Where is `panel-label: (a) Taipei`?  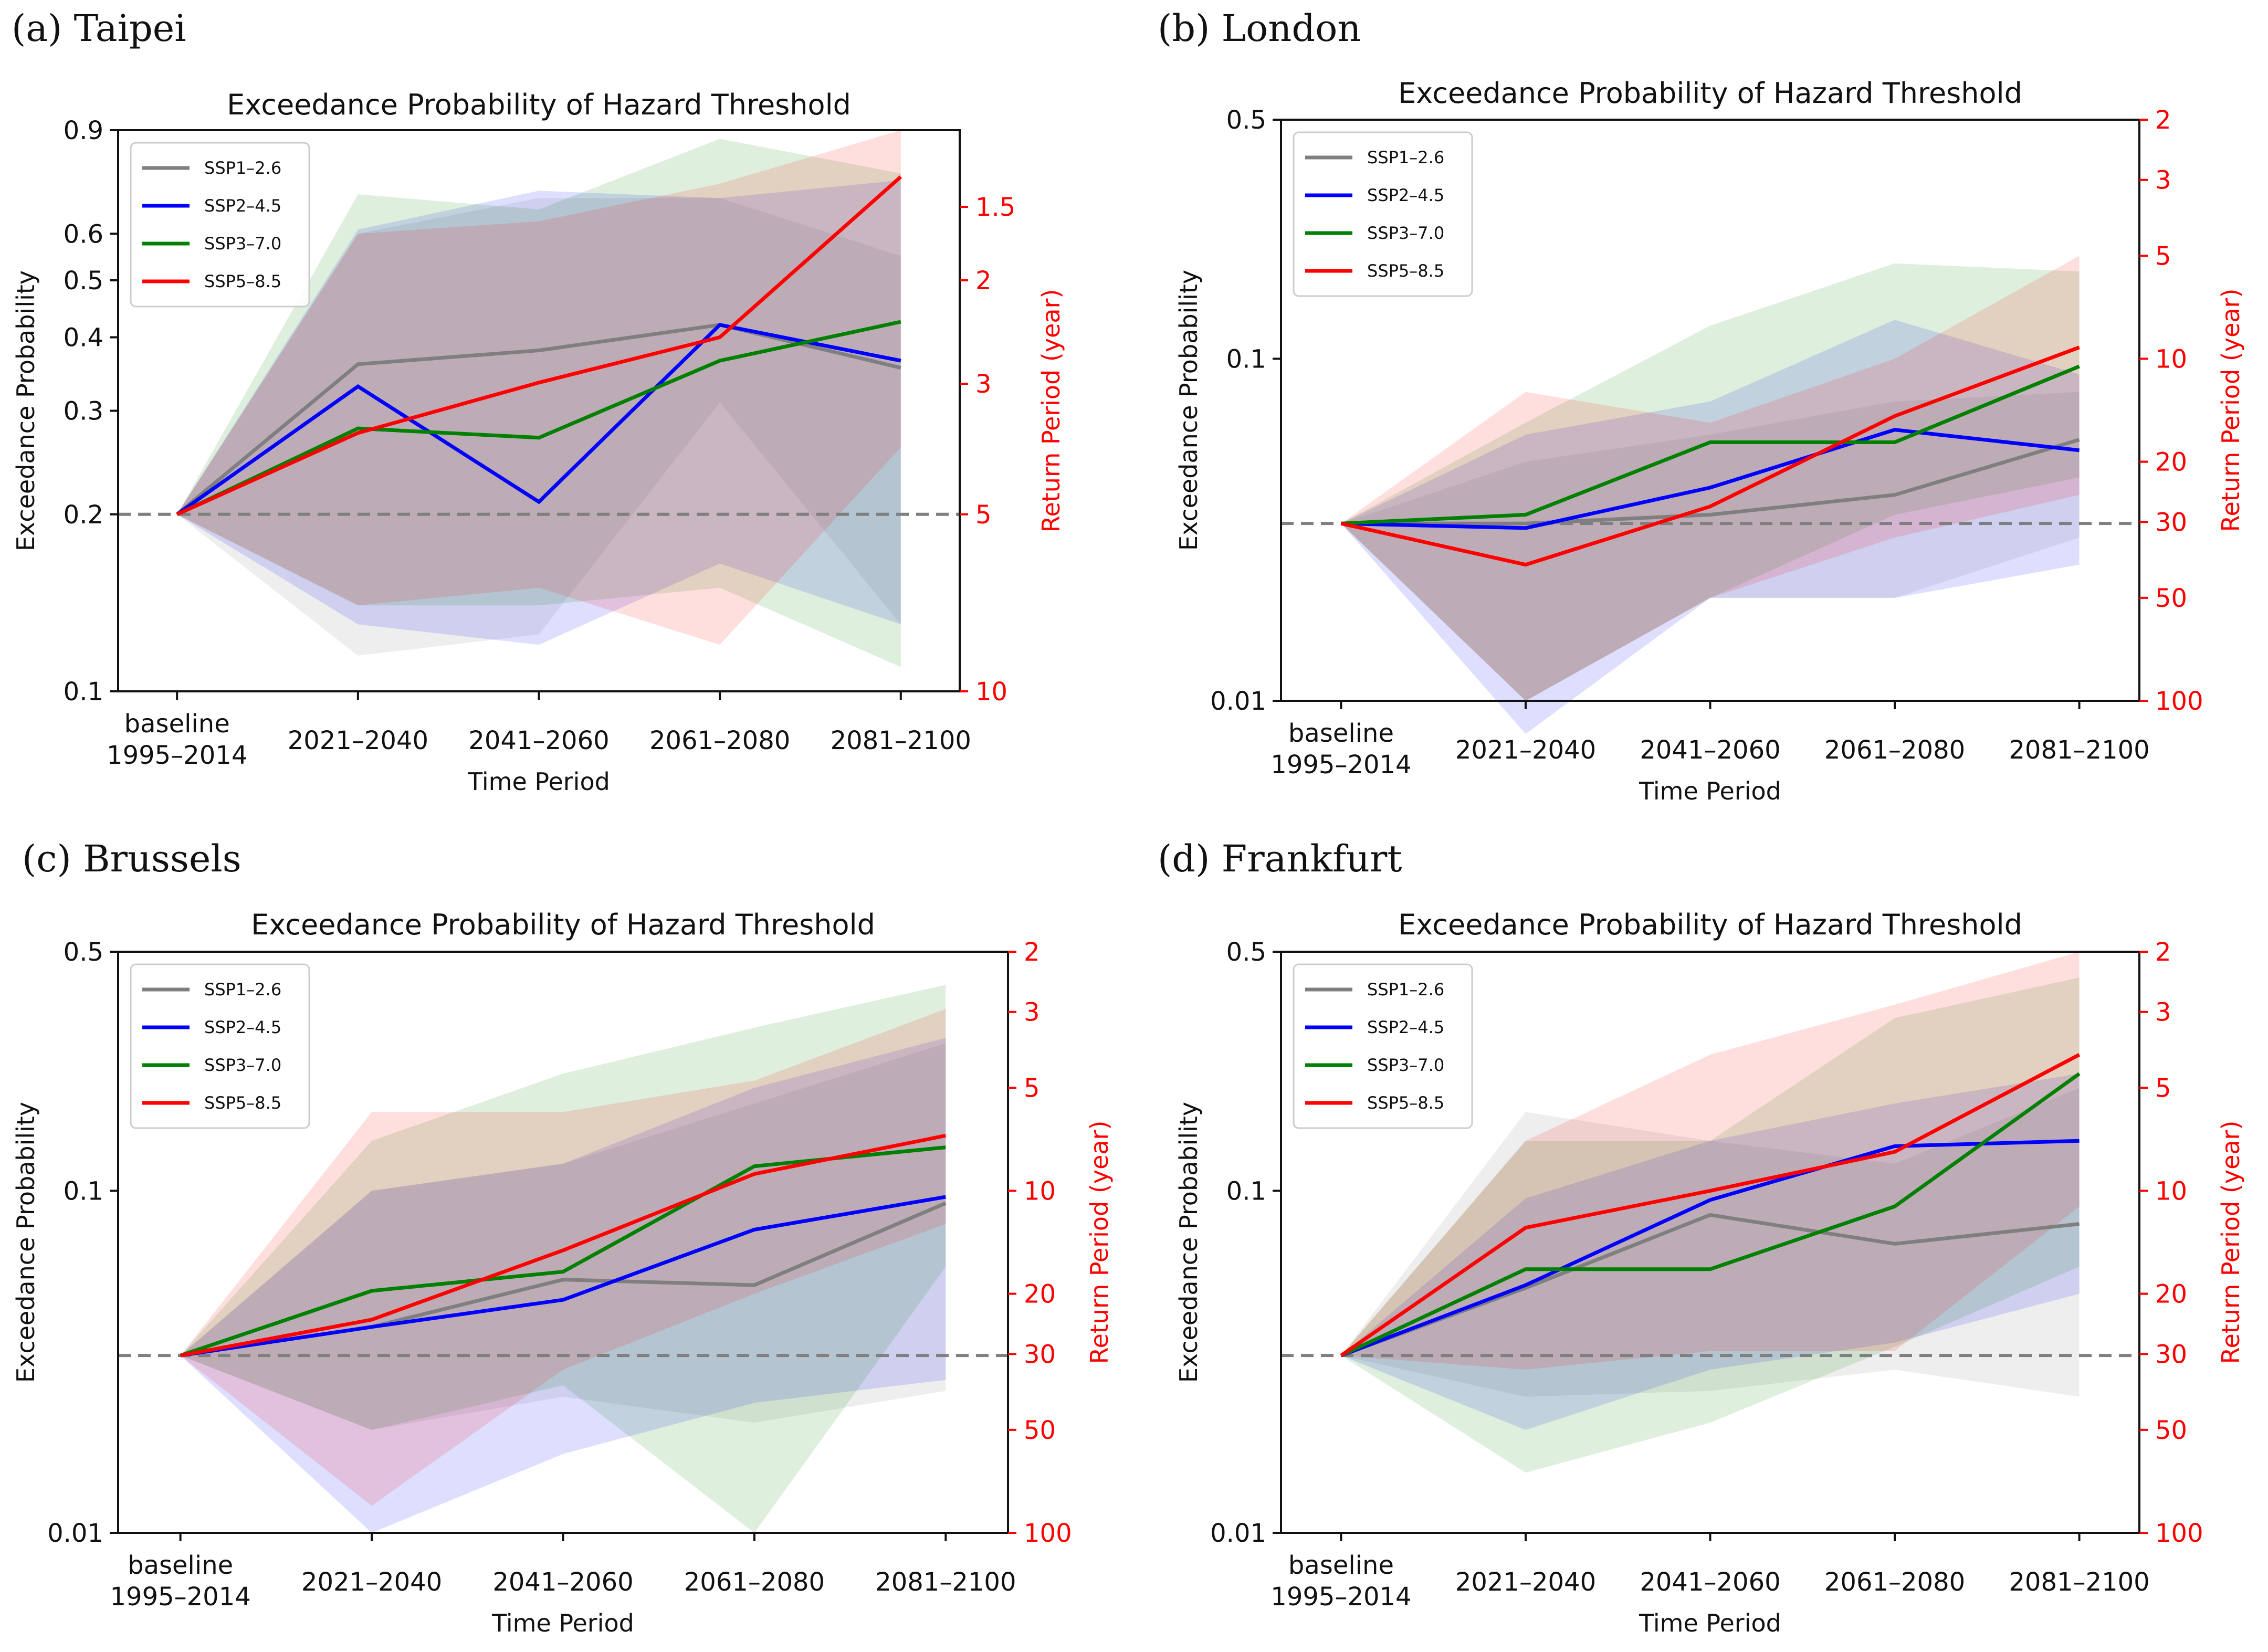 panel-label: (a) Taipei is located at coordinates (99, 29).